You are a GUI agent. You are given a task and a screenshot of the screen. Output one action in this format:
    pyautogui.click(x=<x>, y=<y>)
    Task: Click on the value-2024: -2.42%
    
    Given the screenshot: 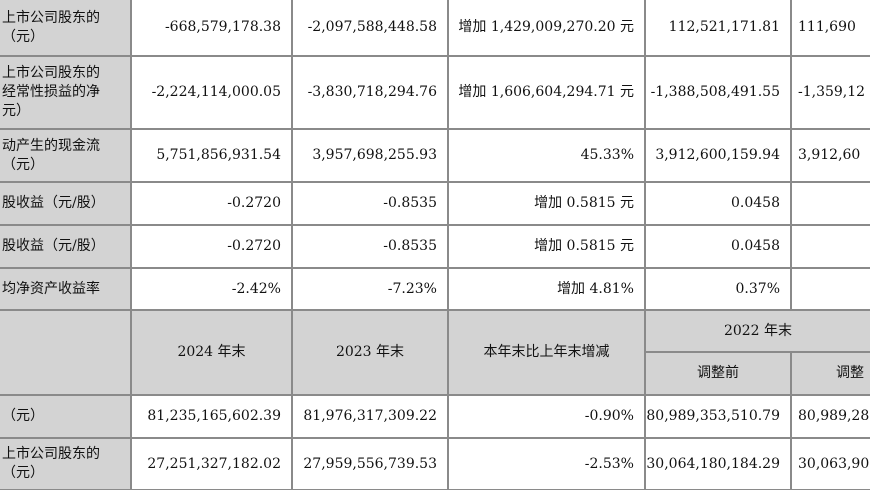 What is the action you would take?
    pyautogui.click(x=211, y=289)
    